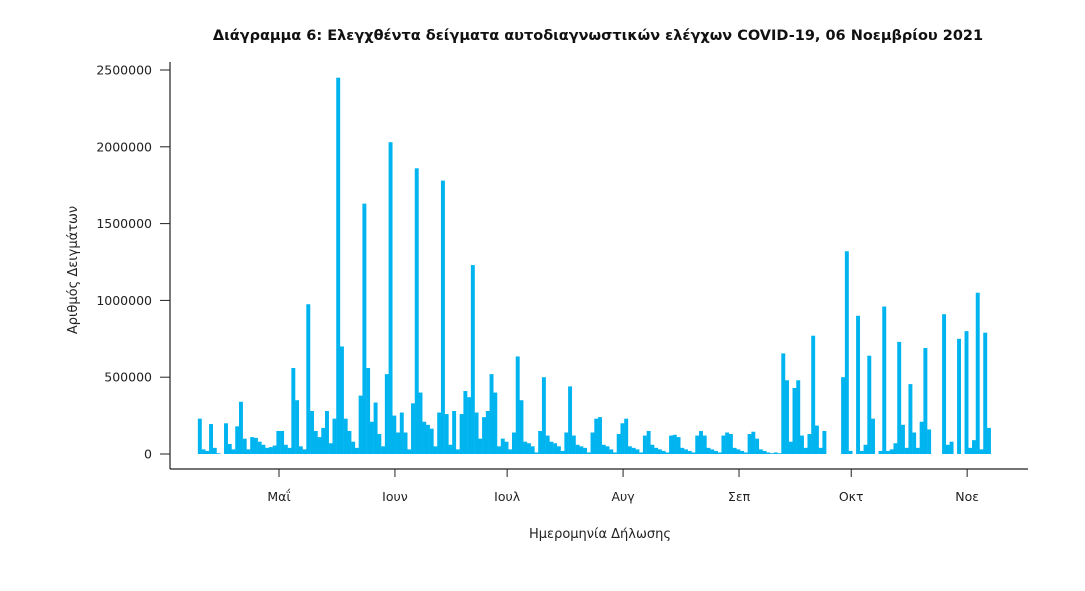 This screenshot has width=1085, height=591. Describe the element at coordinates (507, 496) in the screenshot. I see `x-tick-label: Ιουλ` at that location.